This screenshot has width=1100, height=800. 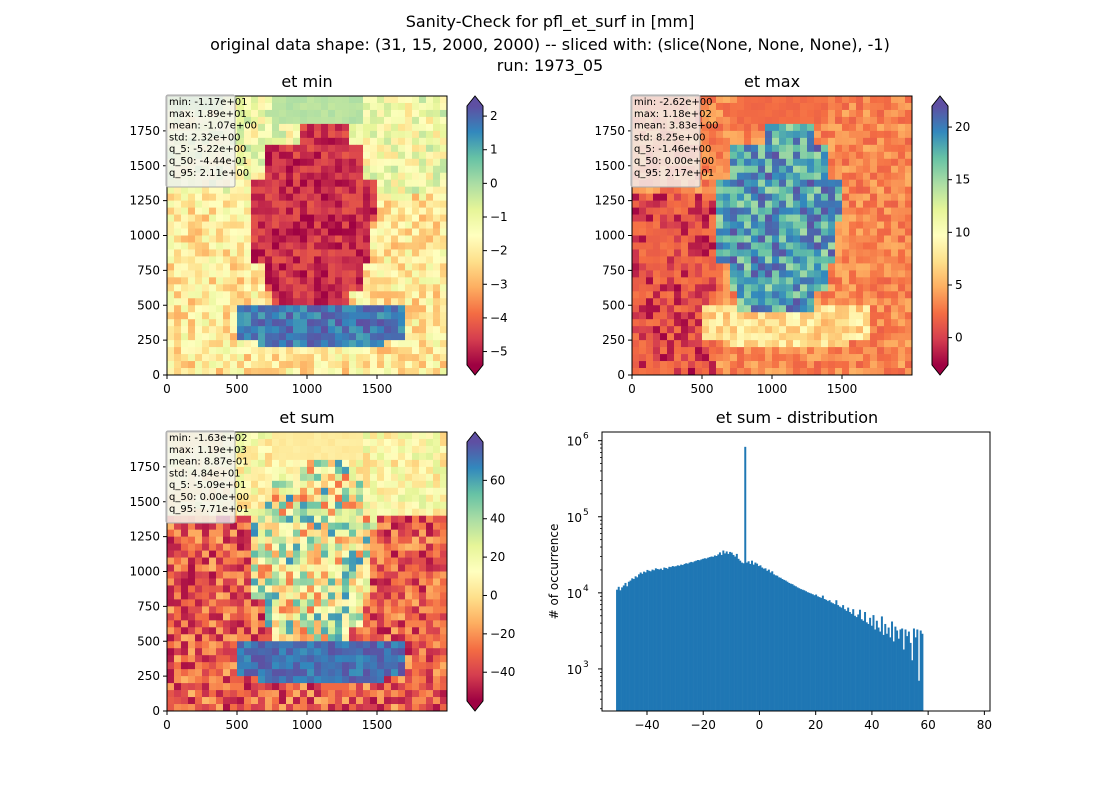 I want to click on colorbar-tick-label: −3, so click(x=499, y=284).